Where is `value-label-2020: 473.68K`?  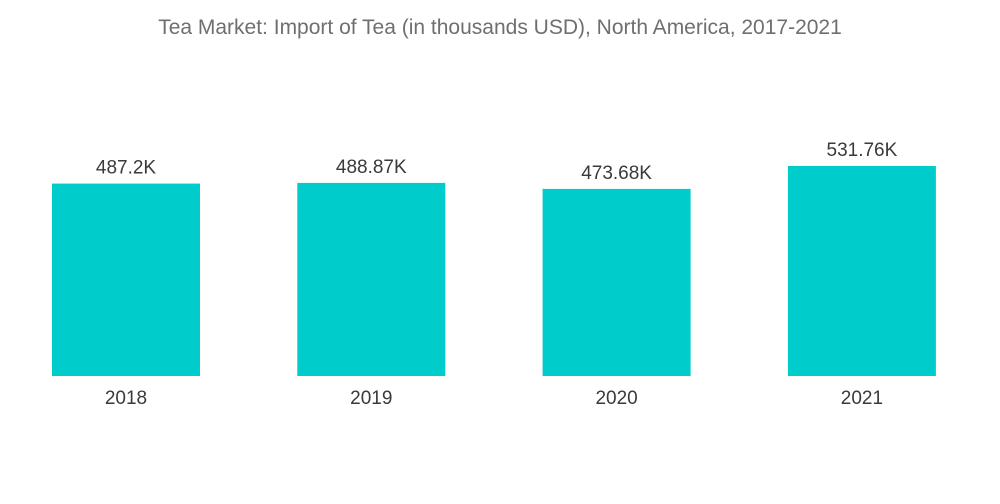
value-label-2020: 473.68K is located at coordinates (616, 173).